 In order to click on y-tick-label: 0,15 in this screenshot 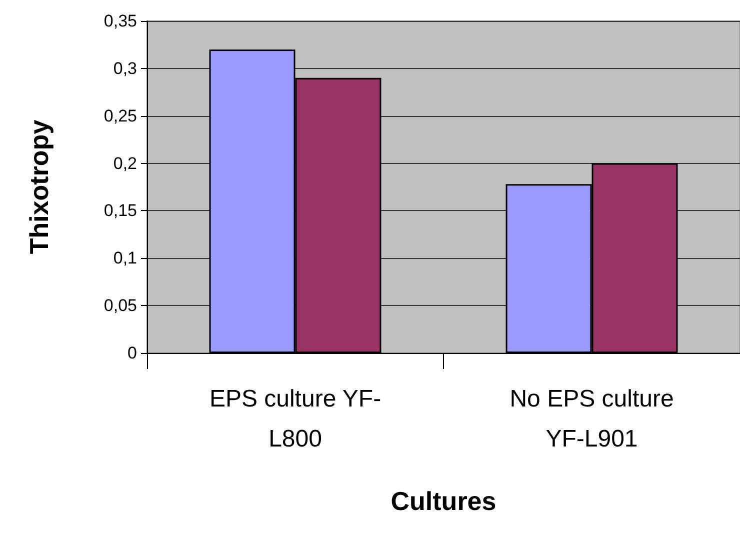, I will do `click(120, 210)`.